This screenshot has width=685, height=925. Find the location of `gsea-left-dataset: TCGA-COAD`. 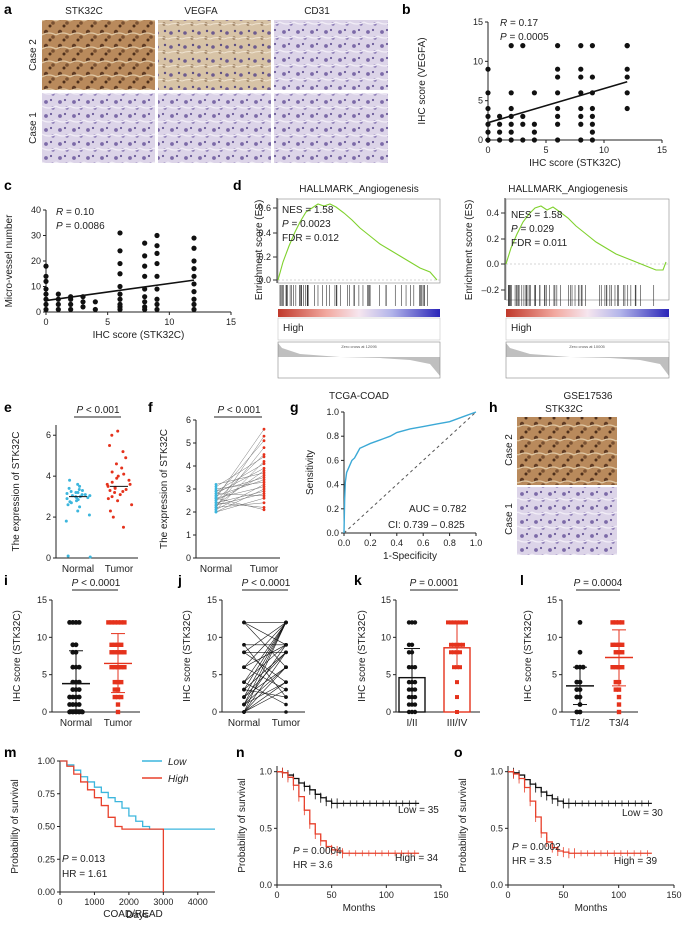

gsea-left-dataset: TCGA-COAD is located at coordinates (359, 396).